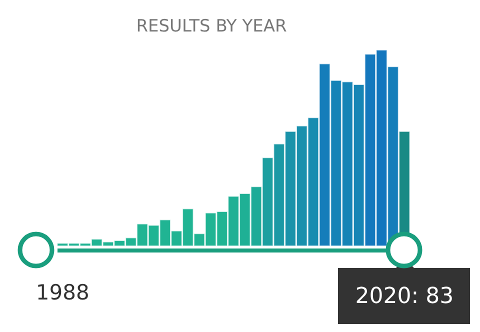  What do you see at coordinates (404, 296) in the screenshot?
I see `data-label: 2020: 83` at bounding box center [404, 296].